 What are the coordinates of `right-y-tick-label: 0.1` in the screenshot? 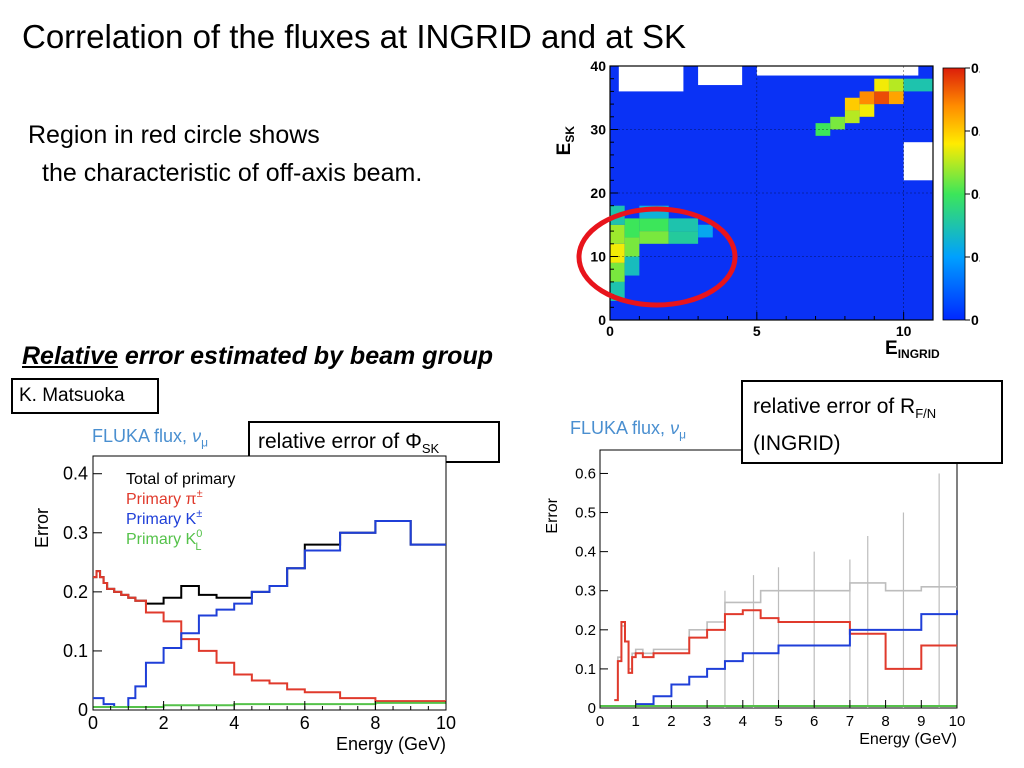 It's located at (585, 669).